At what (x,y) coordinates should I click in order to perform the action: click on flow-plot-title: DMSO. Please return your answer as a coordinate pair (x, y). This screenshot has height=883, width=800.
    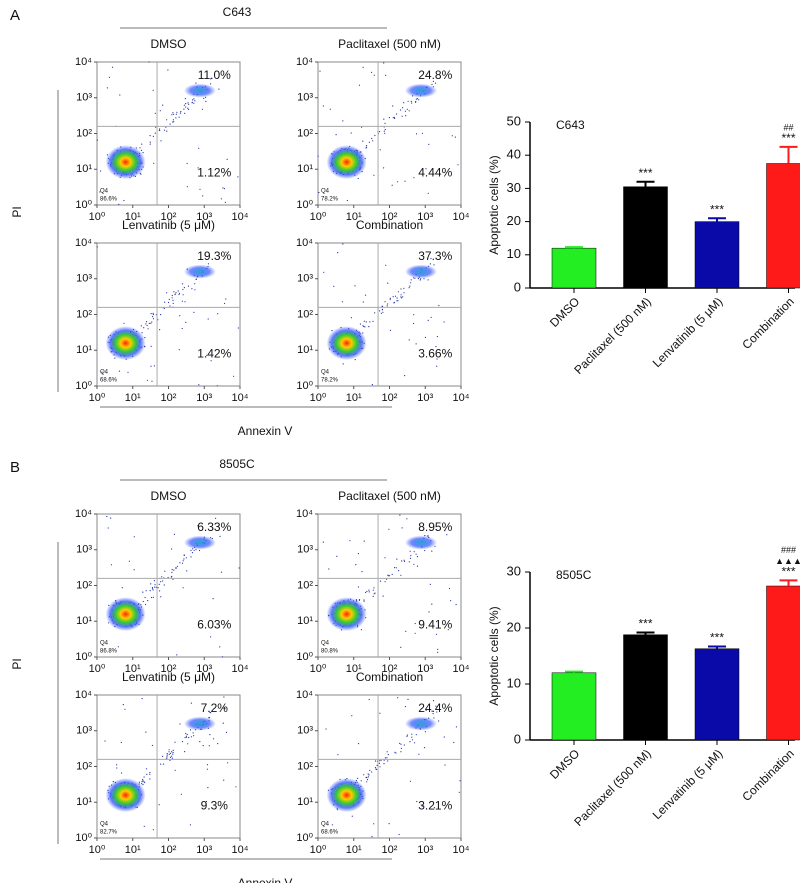
    Looking at the image, I should click on (169, 496).